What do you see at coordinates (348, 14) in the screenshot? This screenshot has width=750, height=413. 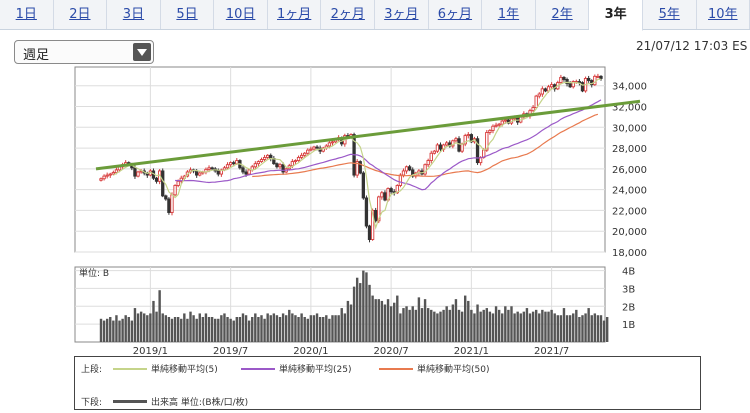 I see `tab-6: 2ヶ月` at bounding box center [348, 14].